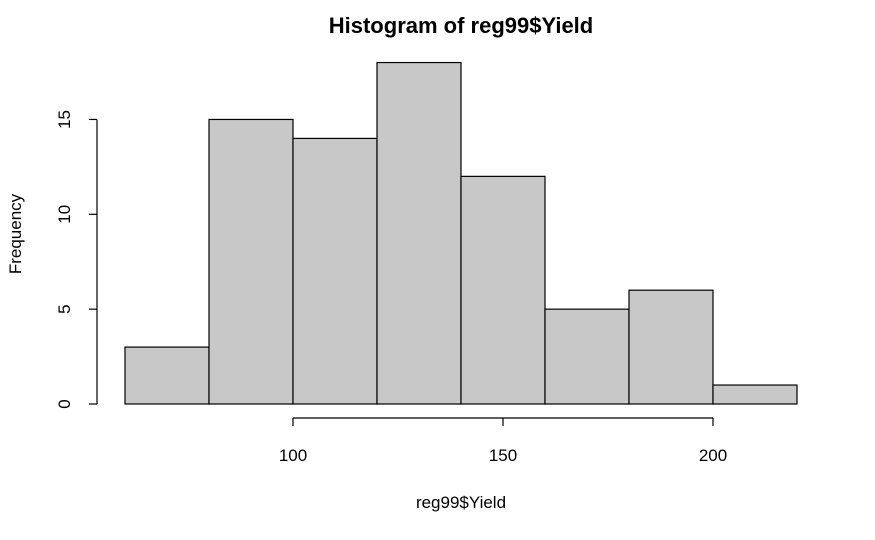 This screenshot has height=540, width=875. I want to click on x-tick-label-150: 150, so click(503, 455).